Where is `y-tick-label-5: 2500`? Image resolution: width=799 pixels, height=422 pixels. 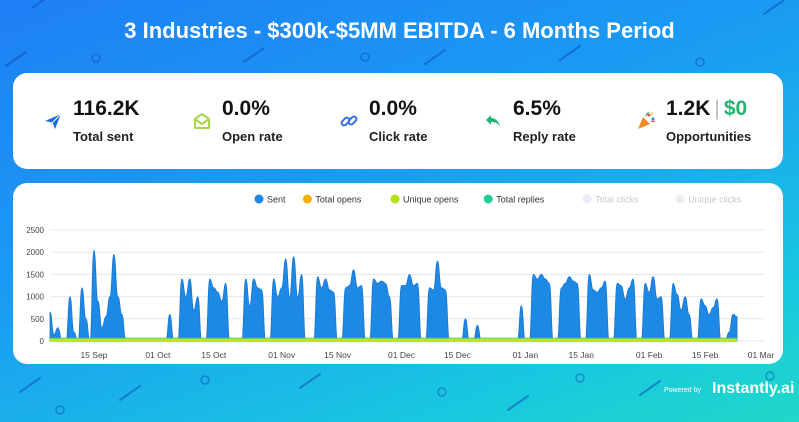
y-tick-label-5: 2500 is located at coordinates (35, 230).